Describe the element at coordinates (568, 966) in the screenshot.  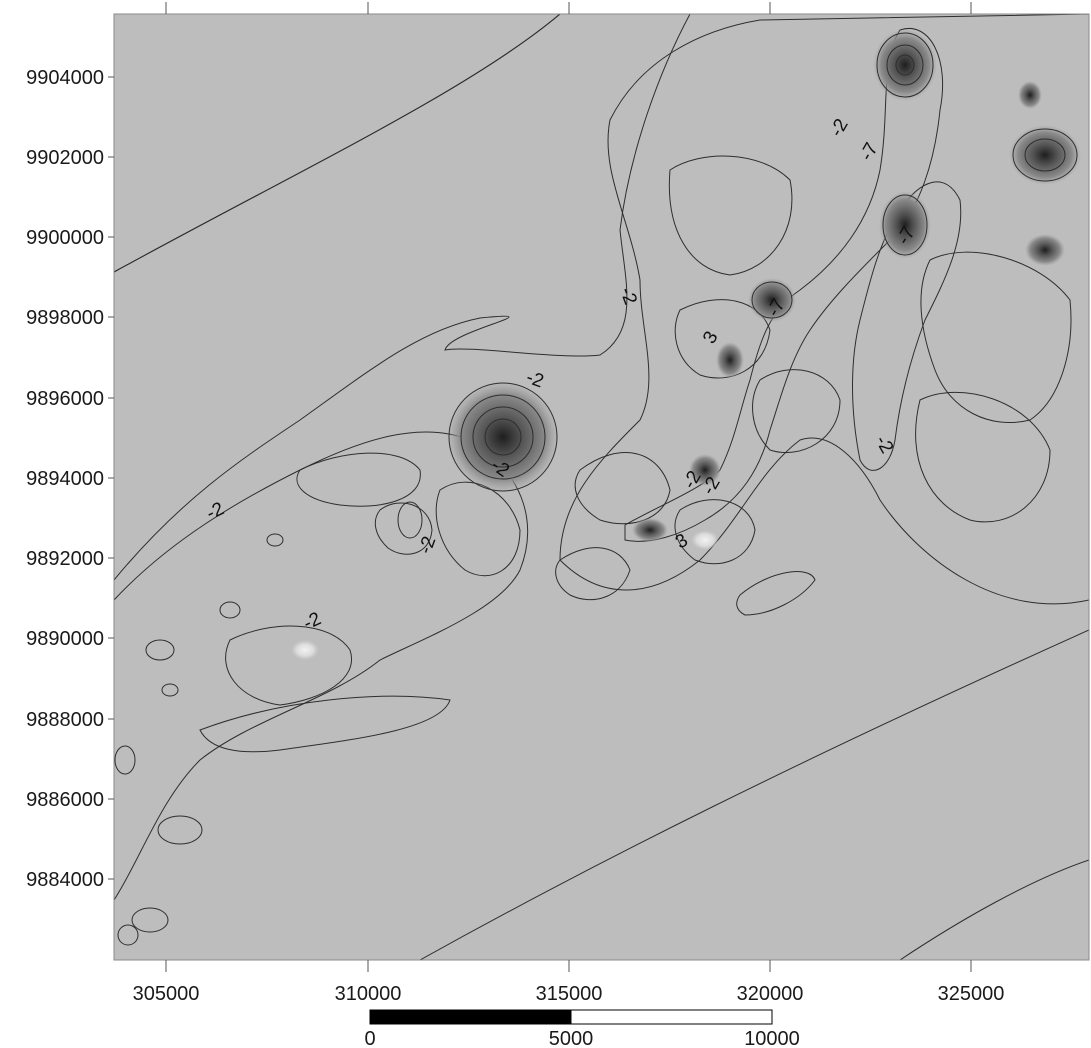
I see `bottom-ticks` at that location.